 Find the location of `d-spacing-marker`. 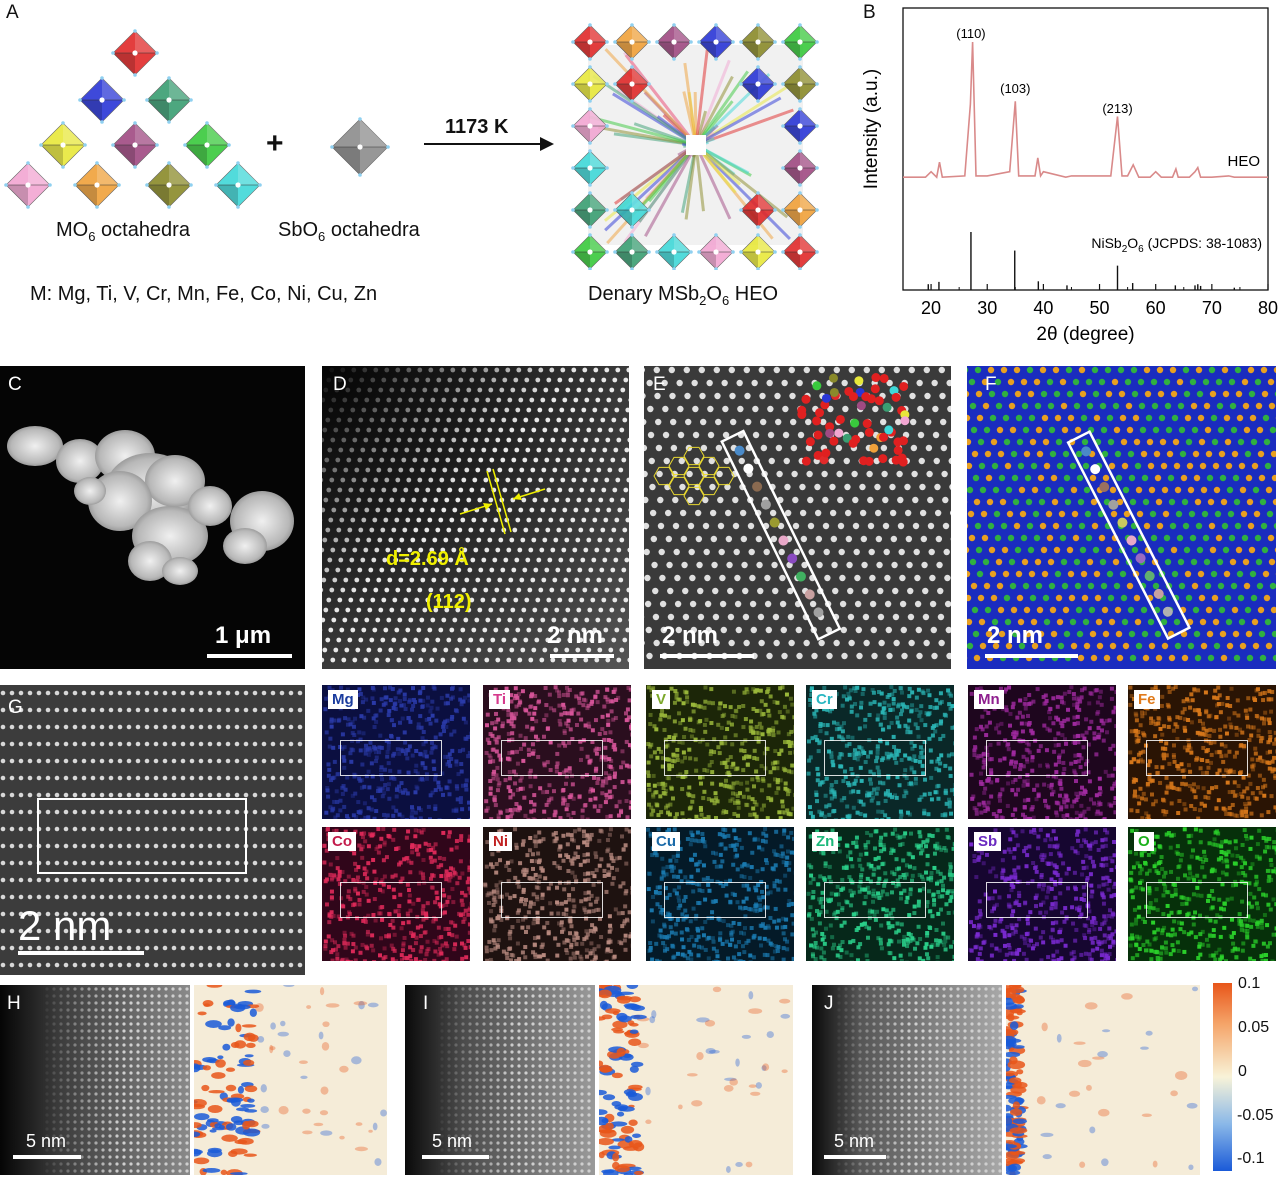

d-spacing-marker is located at coordinates (502, 501).